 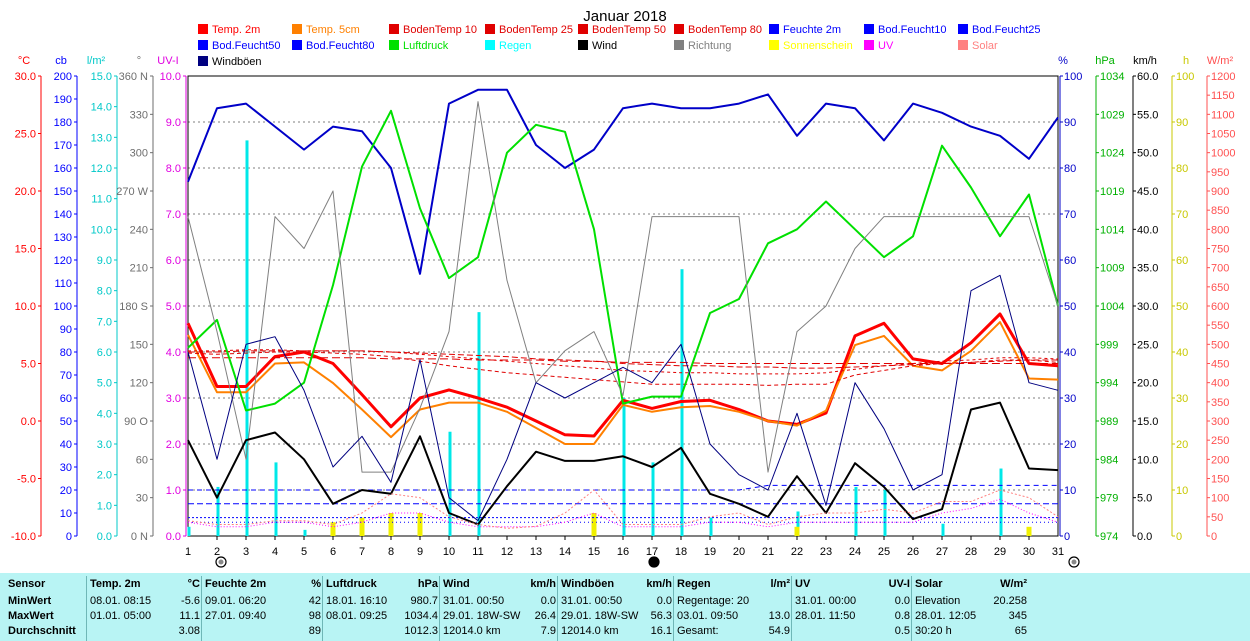 I want to click on axis-tick-label: 300, so click(x=139, y=154).